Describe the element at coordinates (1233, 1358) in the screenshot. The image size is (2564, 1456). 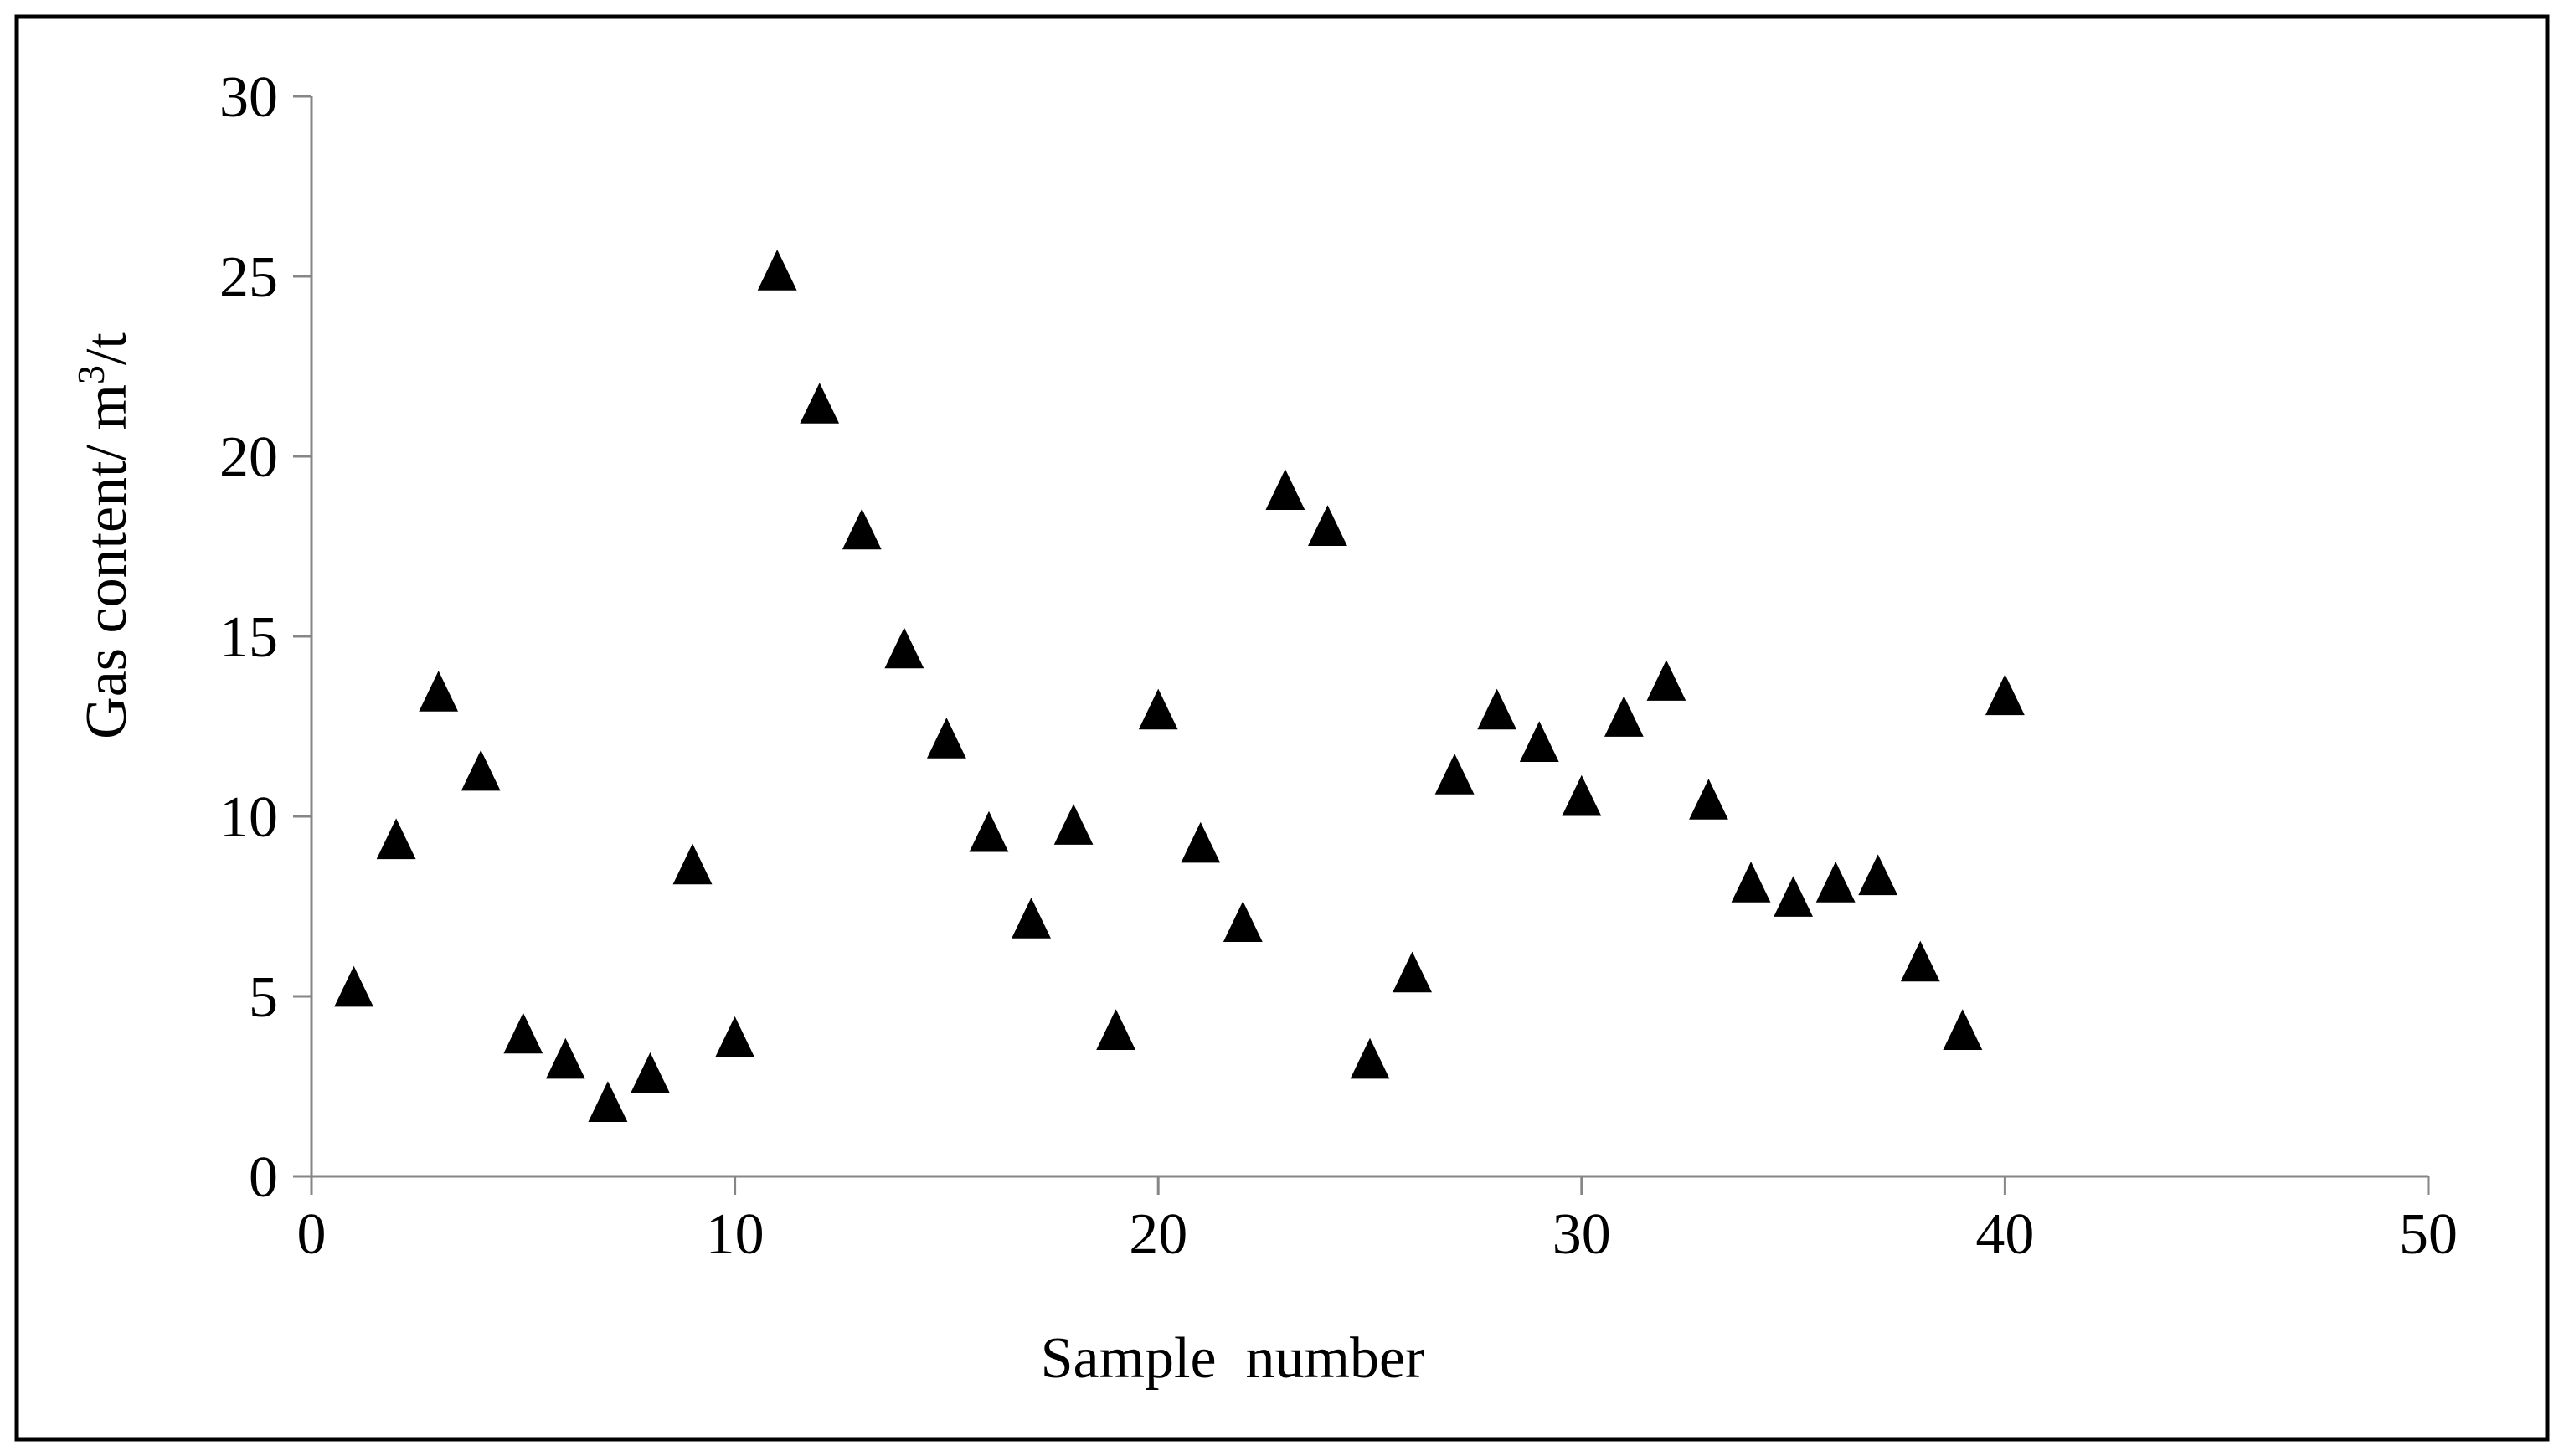
I see `x-axis-label: Sample number` at that location.